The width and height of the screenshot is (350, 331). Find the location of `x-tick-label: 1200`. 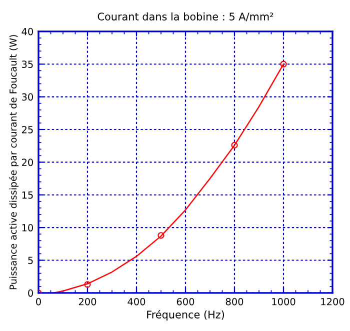

x-tick-label: 1200 is located at coordinates (332, 302).